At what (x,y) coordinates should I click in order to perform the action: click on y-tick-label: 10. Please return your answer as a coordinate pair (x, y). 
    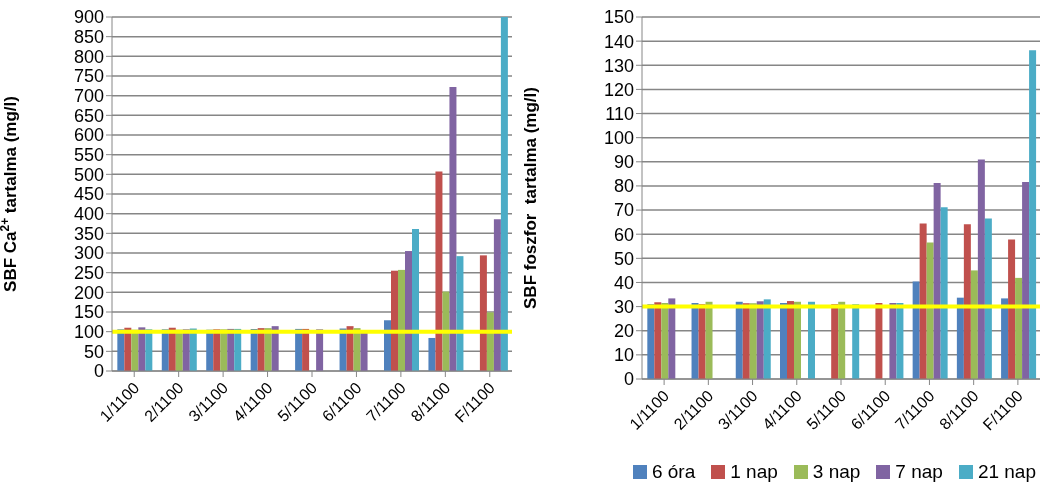
    Looking at the image, I should click on (623, 355).